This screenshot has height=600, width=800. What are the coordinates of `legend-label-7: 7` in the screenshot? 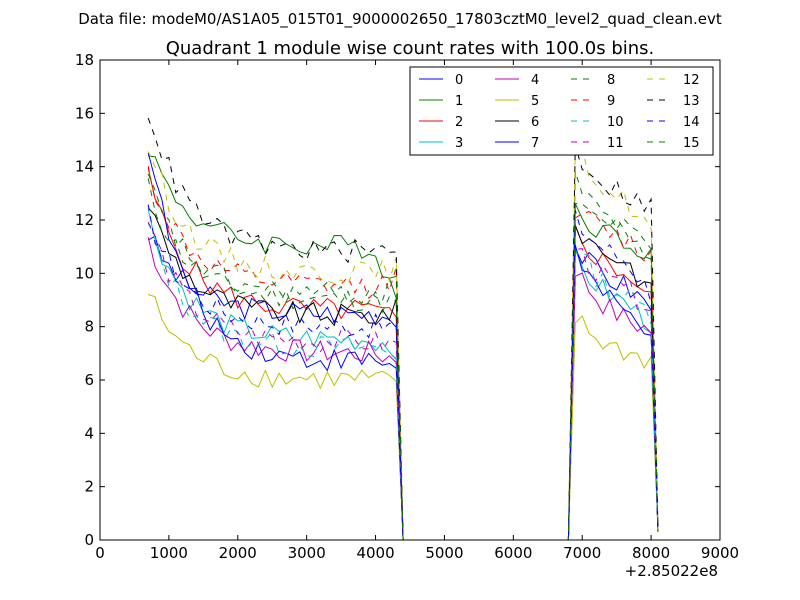 It's located at (535, 143).